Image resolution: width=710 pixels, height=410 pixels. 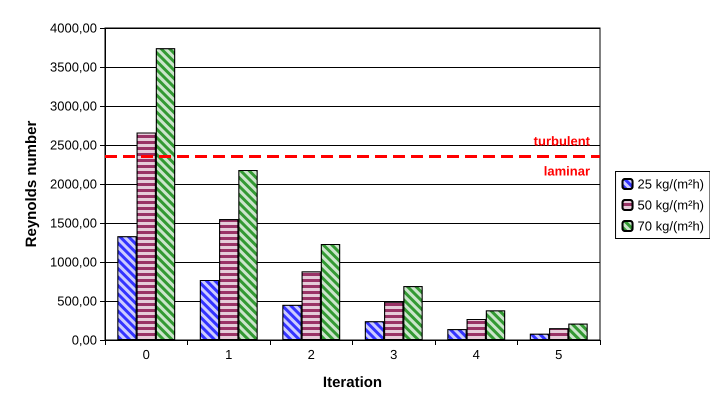 I want to click on x-axis-title: Iteration, so click(x=352, y=382).